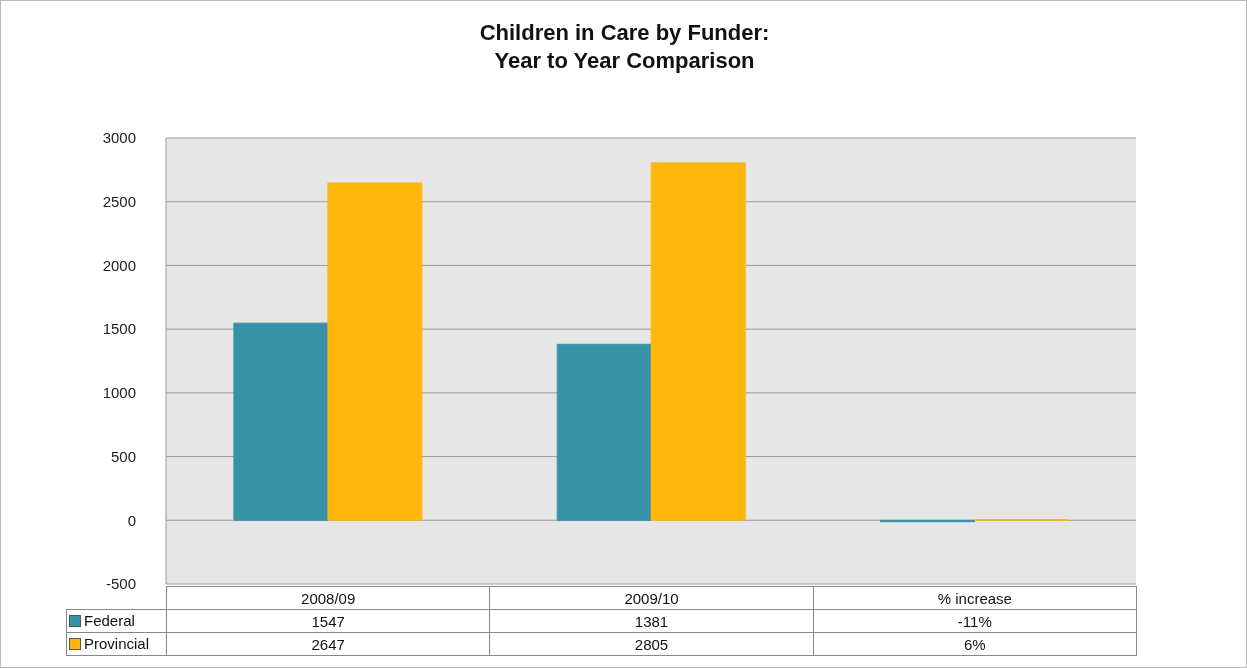 Image resolution: width=1247 pixels, height=668 pixels. Describe the element at coordinates (119, 265) in the screenshot. I see `y-tick-label: 2000` at that location.